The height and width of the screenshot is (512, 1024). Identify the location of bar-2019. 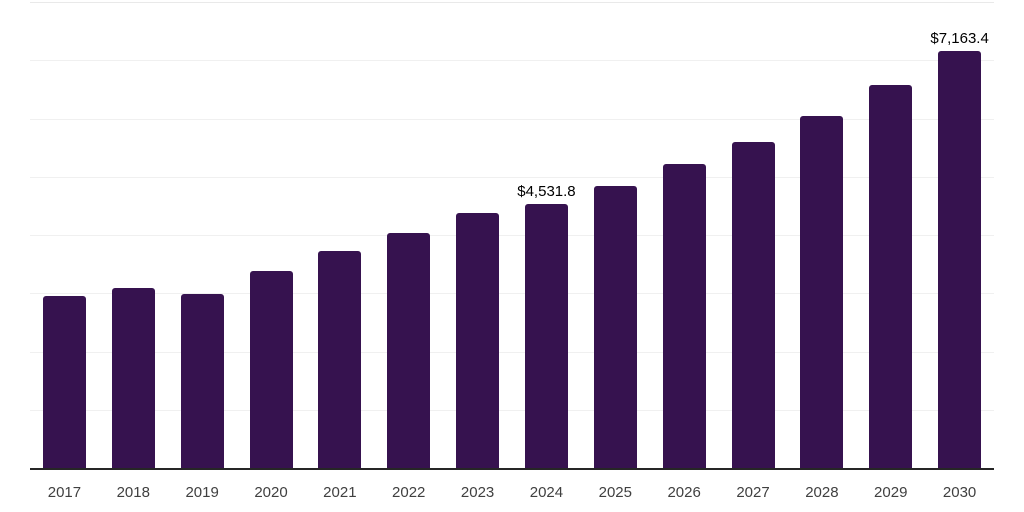
(202, 381).